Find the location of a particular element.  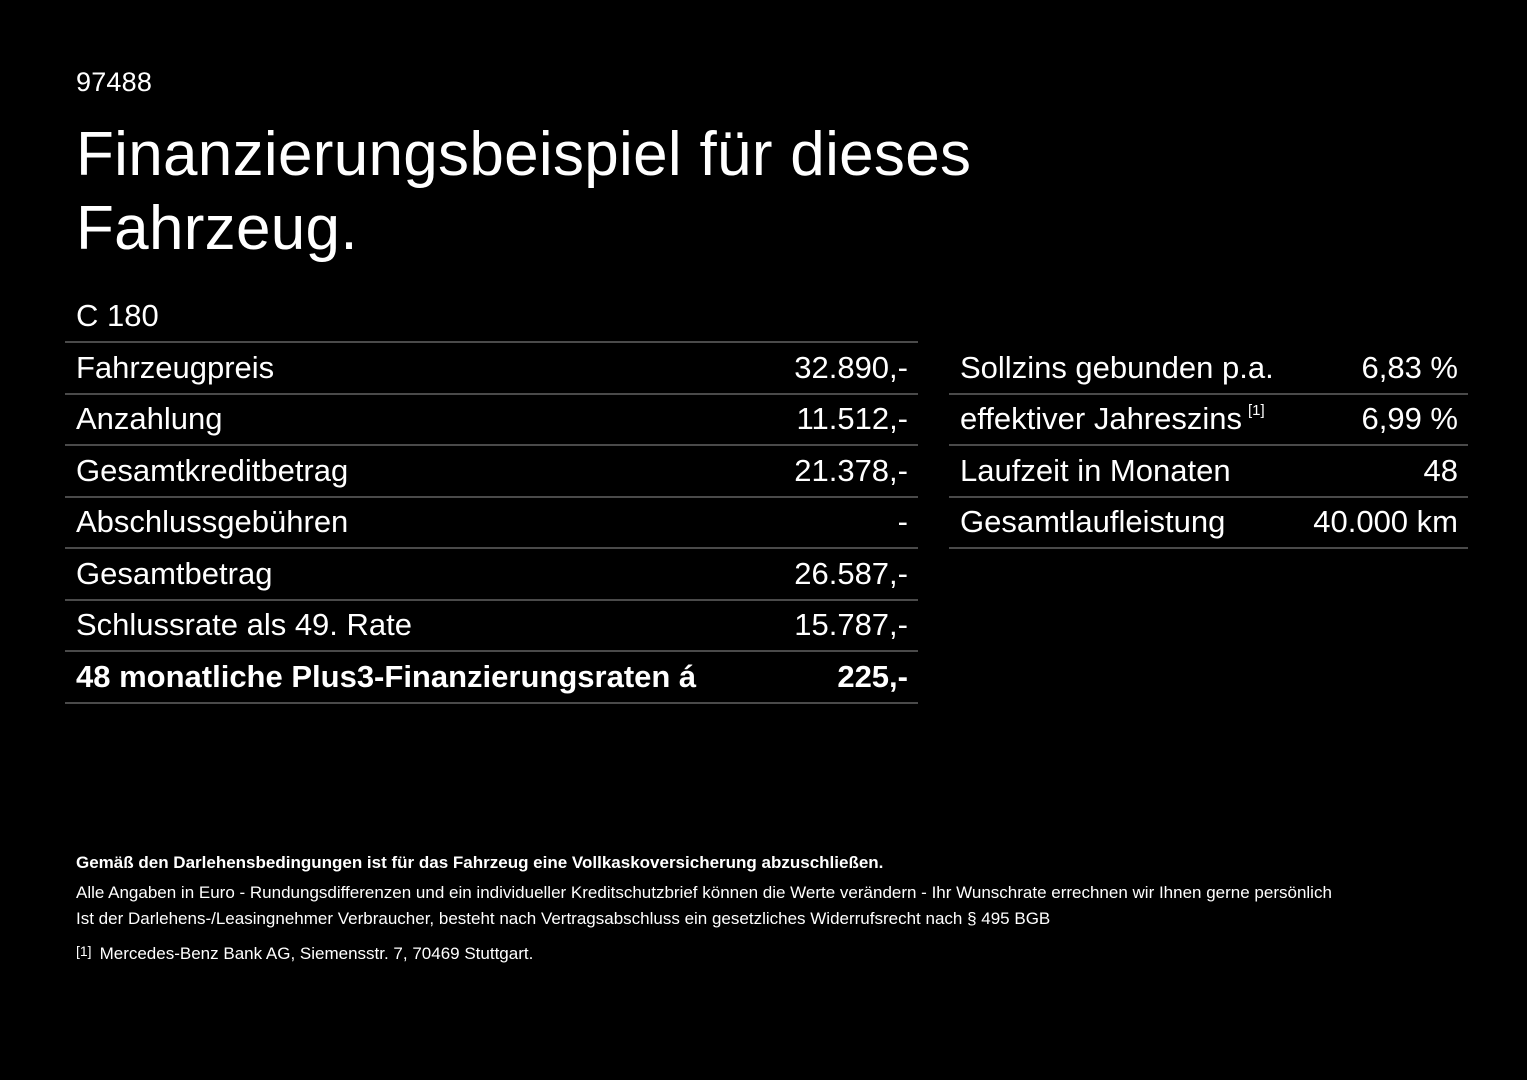

table-row-effektiver-jahreszins: effektiver Jahreszins [1] 6,99 % is located at coordinates (1208, 420).